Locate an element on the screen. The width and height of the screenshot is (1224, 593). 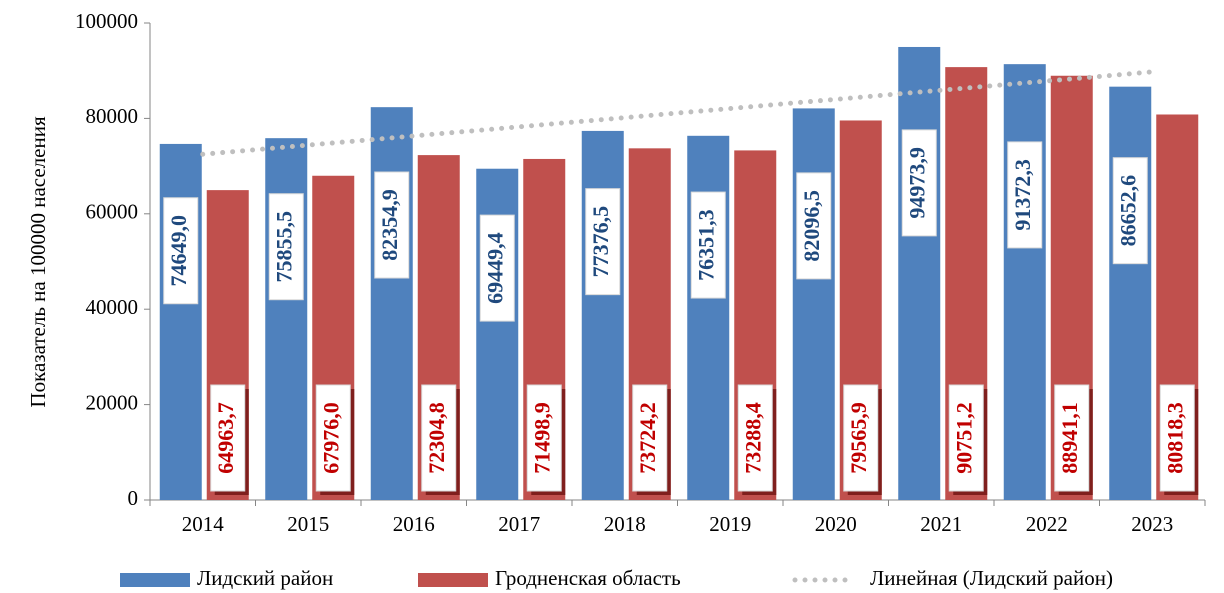
x-tick-label: 2021 is located at coordinates (941, 524).